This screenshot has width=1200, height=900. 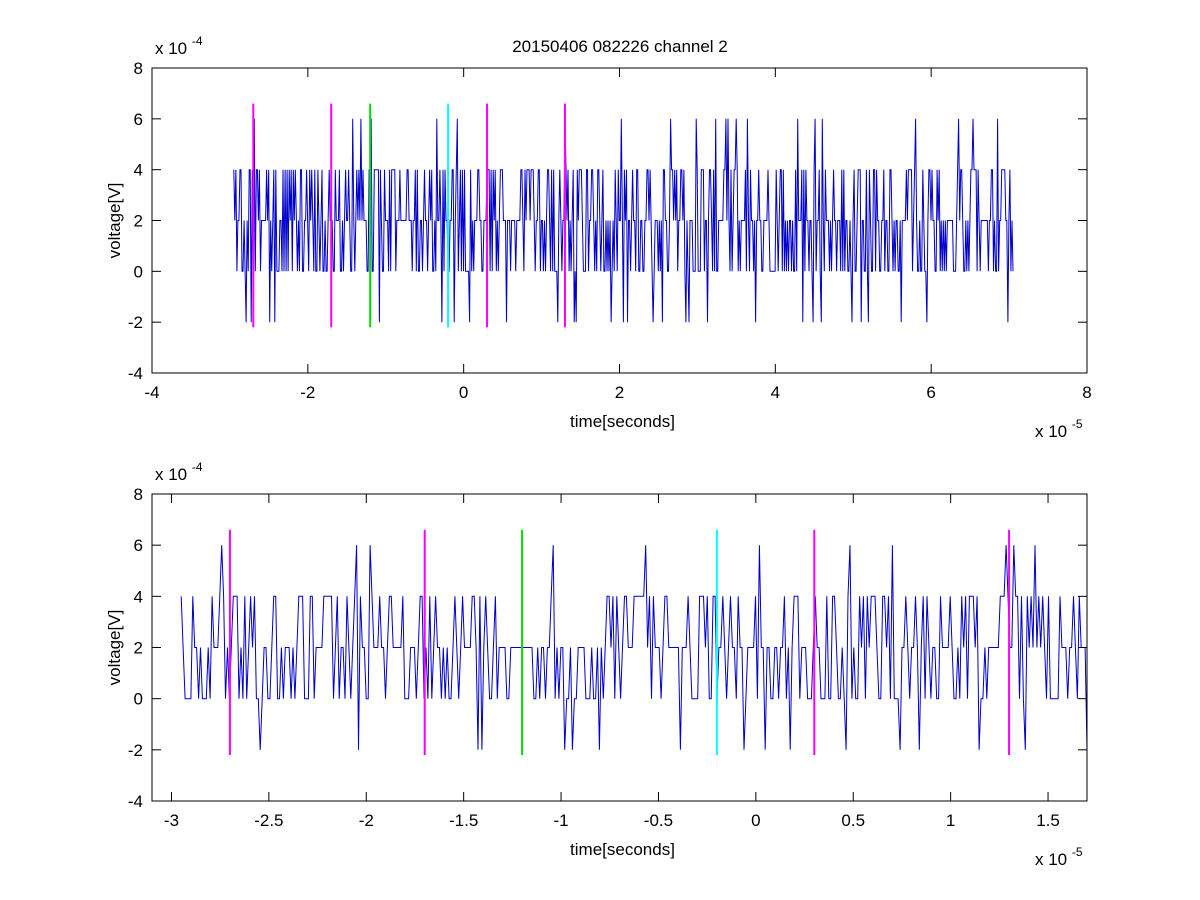 What do you see at coordinates (950, 820) in the screenshot?
I see `x-tick-label: 1` at bounding box center [950, 820].